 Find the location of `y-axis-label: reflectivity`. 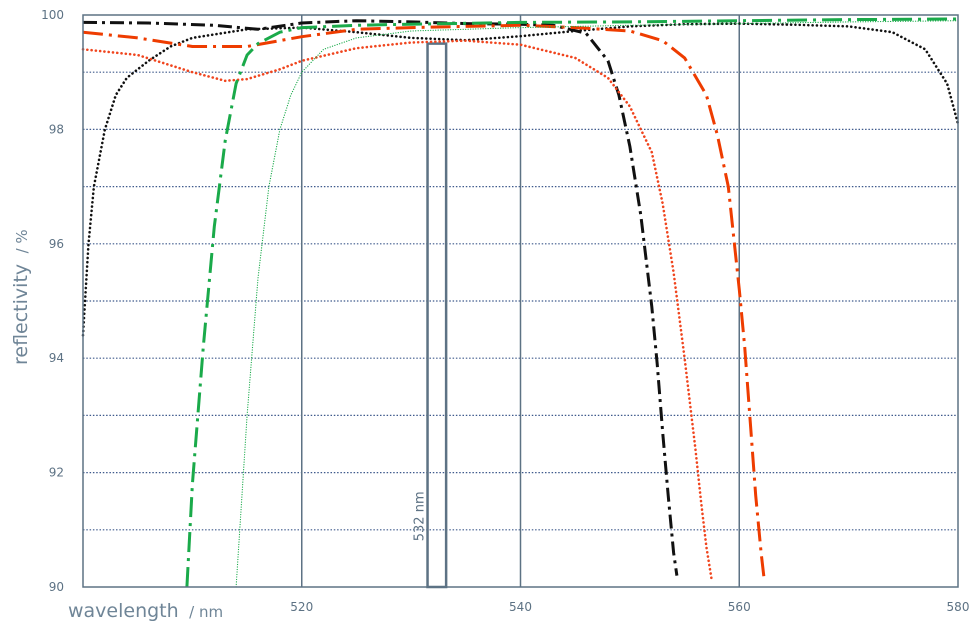

y-axis-label: reflectivity is located at coordinates (21, 314).